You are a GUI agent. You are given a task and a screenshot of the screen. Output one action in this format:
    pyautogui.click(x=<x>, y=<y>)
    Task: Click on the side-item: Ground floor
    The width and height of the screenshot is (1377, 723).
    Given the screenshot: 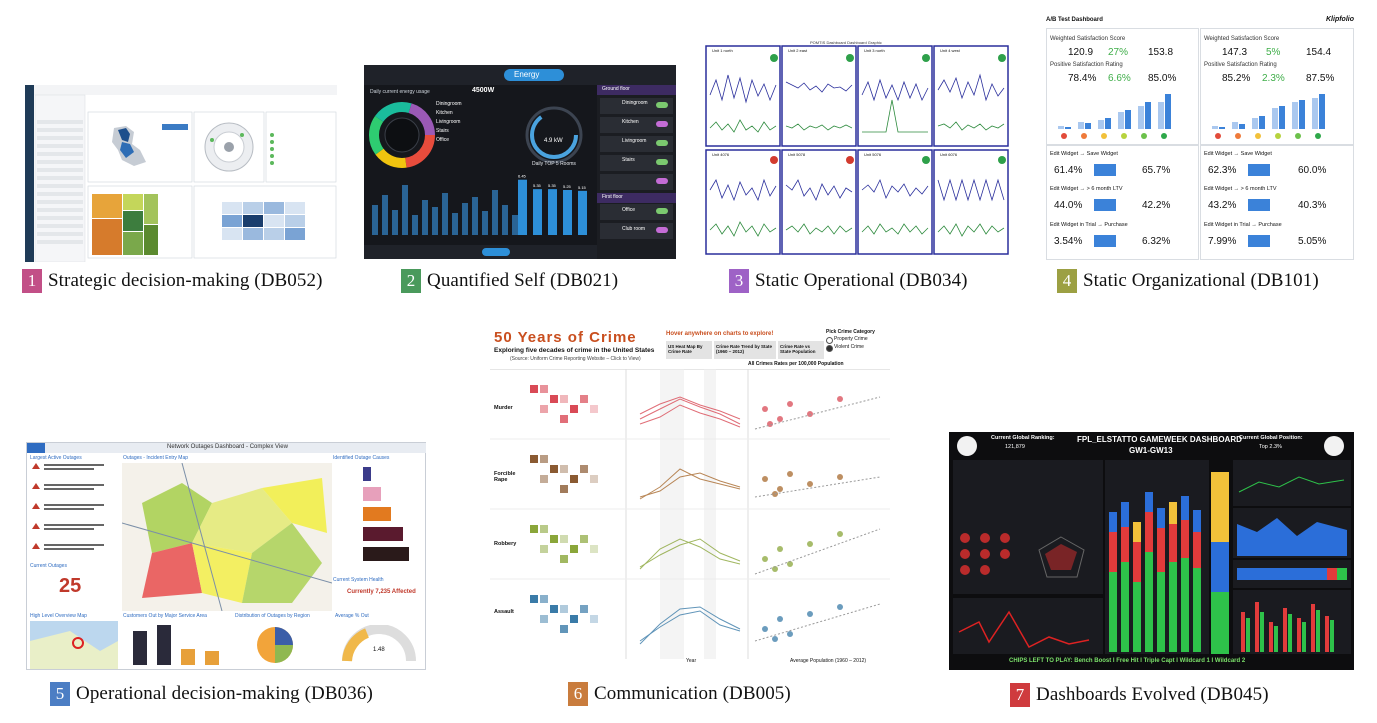 What is the action you would take?
    pyautogui.click(x=616, y=89)
    